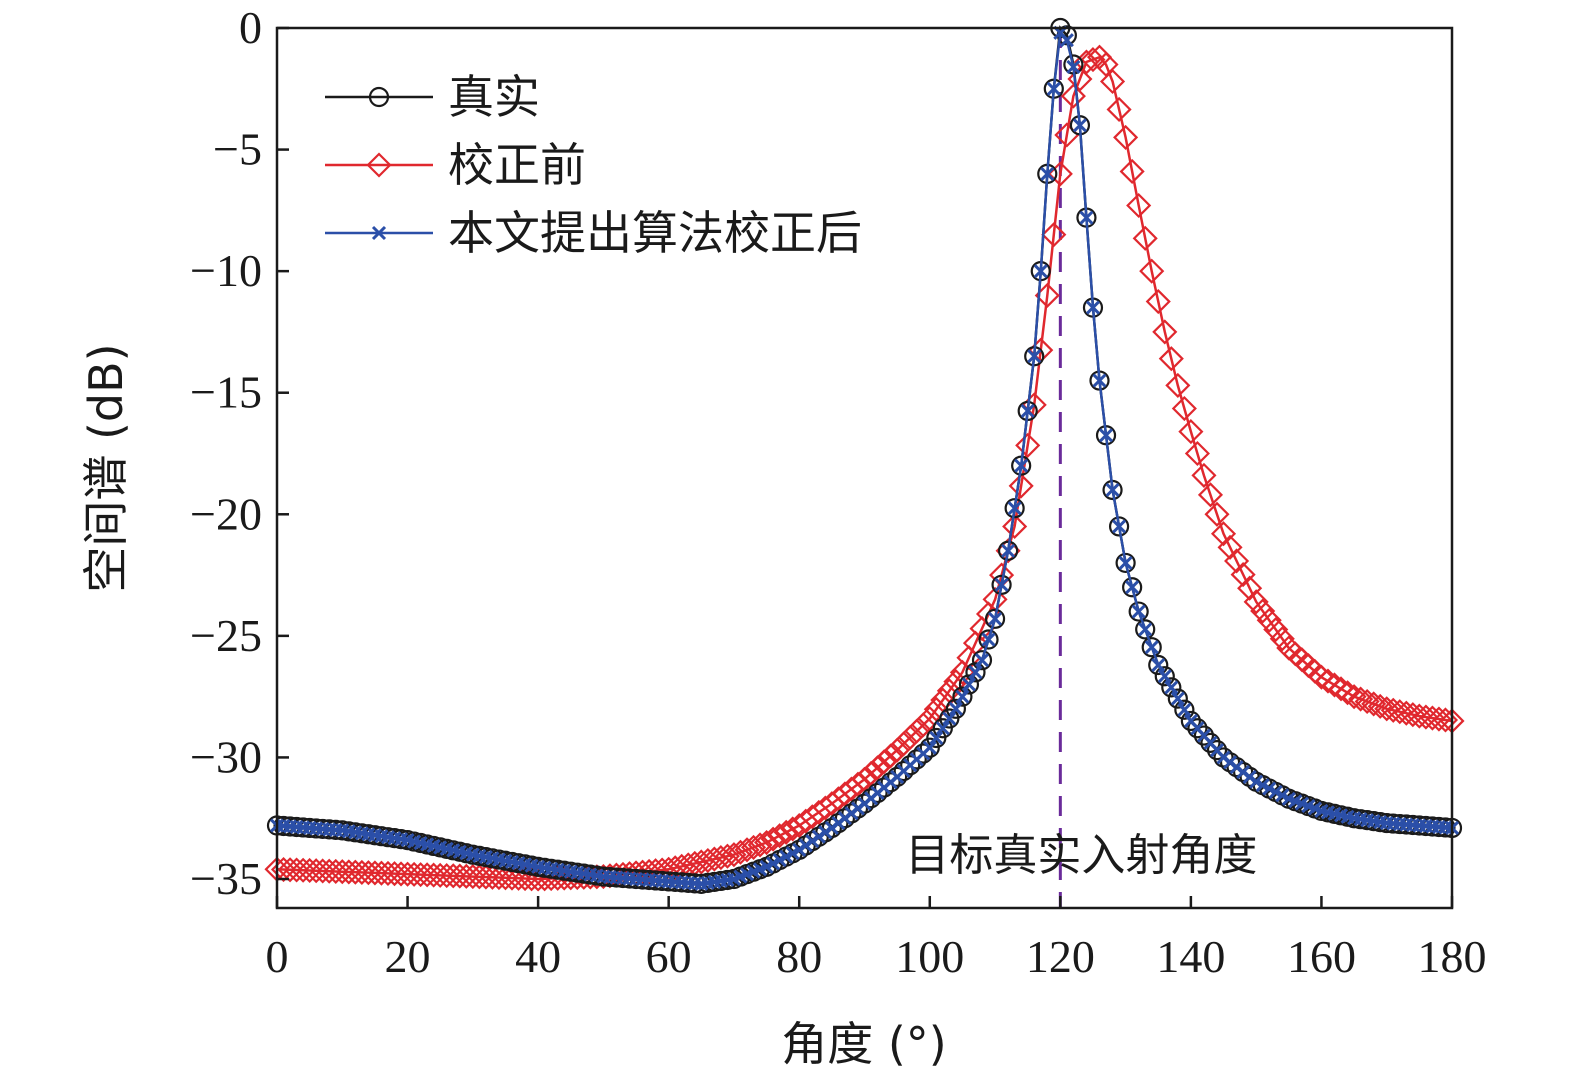 The height and width of the screenshot is (1081, 1575). Describe the element at coordinates (655, 233) in the screenshot. I see `legend-label: 本文提出算法校正后` at that location.